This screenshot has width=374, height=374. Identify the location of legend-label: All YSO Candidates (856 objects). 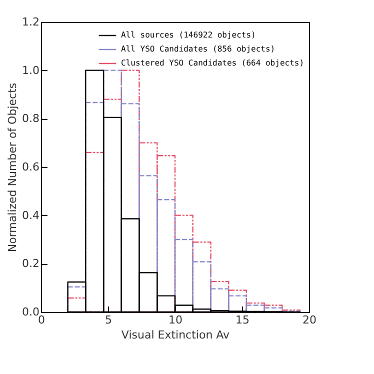
(198, 49).